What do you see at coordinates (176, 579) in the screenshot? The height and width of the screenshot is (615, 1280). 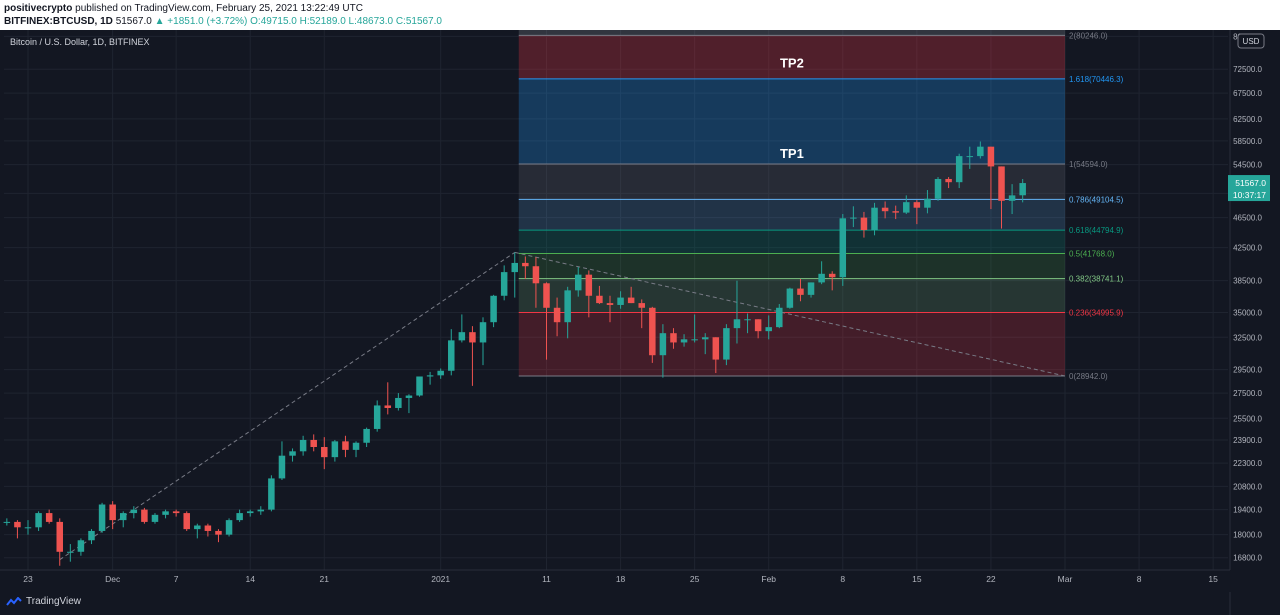 I see `time-tick-label: 7` at bounding box center [176, 579].